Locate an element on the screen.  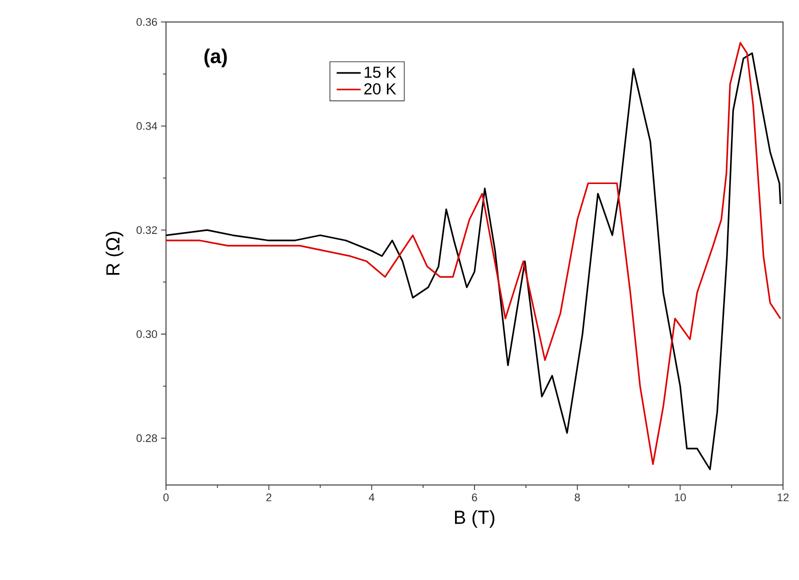
x-tick-label: 4 is located at coordinates (371, 498).